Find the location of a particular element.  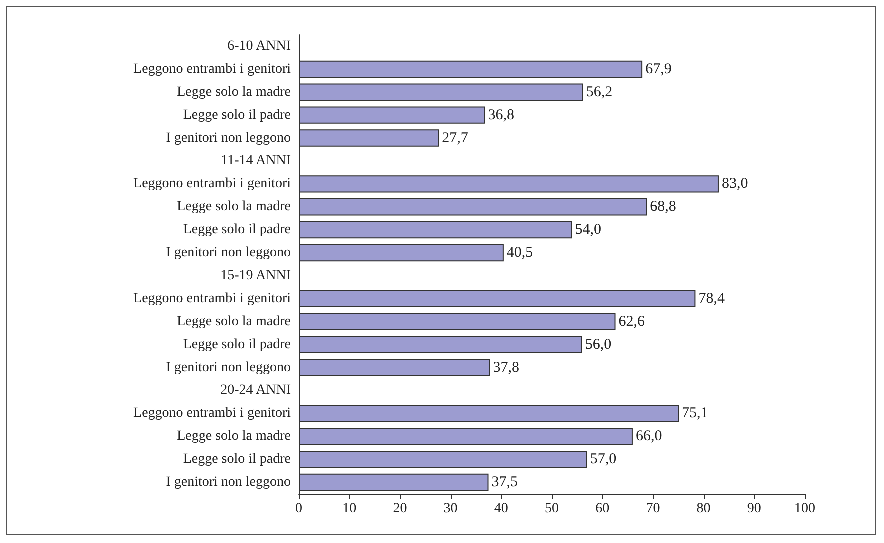

data-label: 54,0 is located at coordinates (588, 230).